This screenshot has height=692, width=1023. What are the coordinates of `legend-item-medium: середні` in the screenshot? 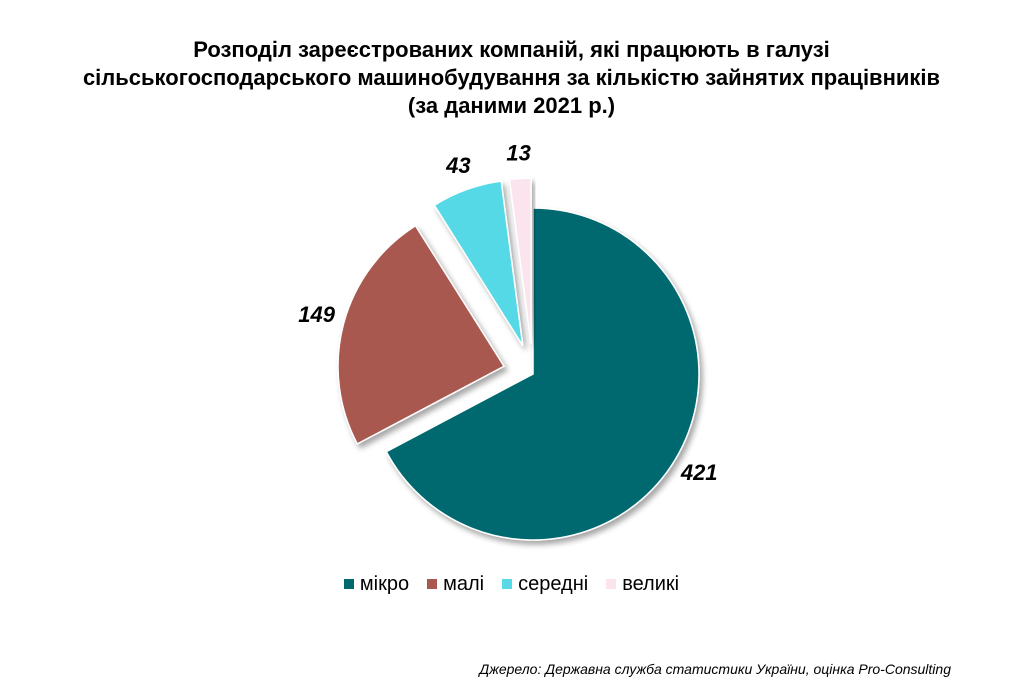 It's located at (545, 584).